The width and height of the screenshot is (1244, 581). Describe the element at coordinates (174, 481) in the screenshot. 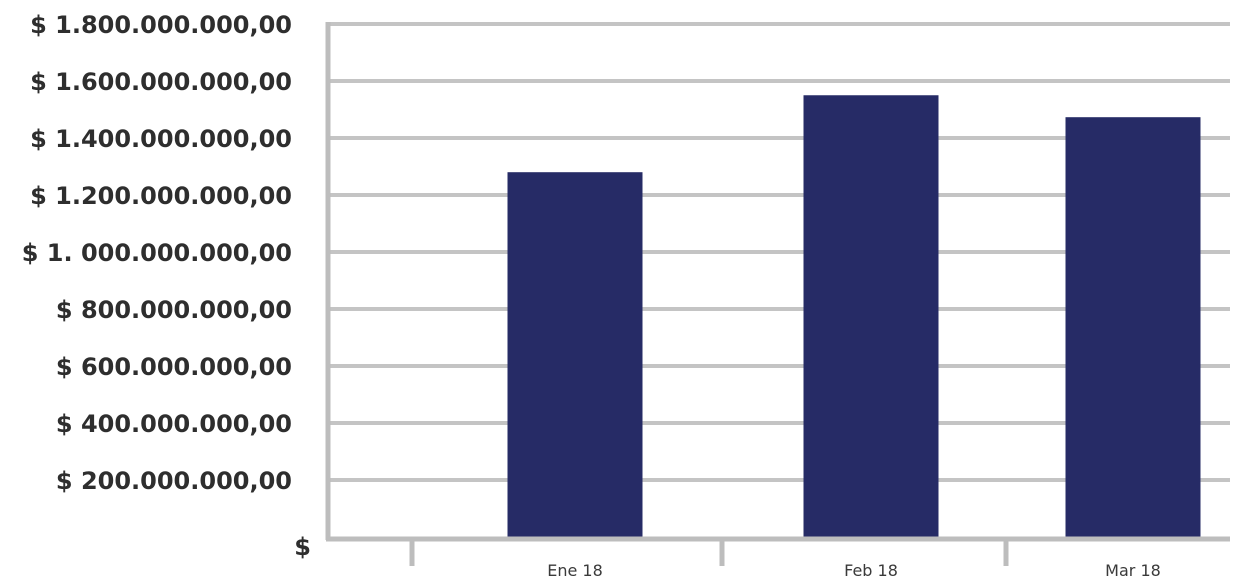

I see `y-tick-label: $ 200.000.000,00` at that location.